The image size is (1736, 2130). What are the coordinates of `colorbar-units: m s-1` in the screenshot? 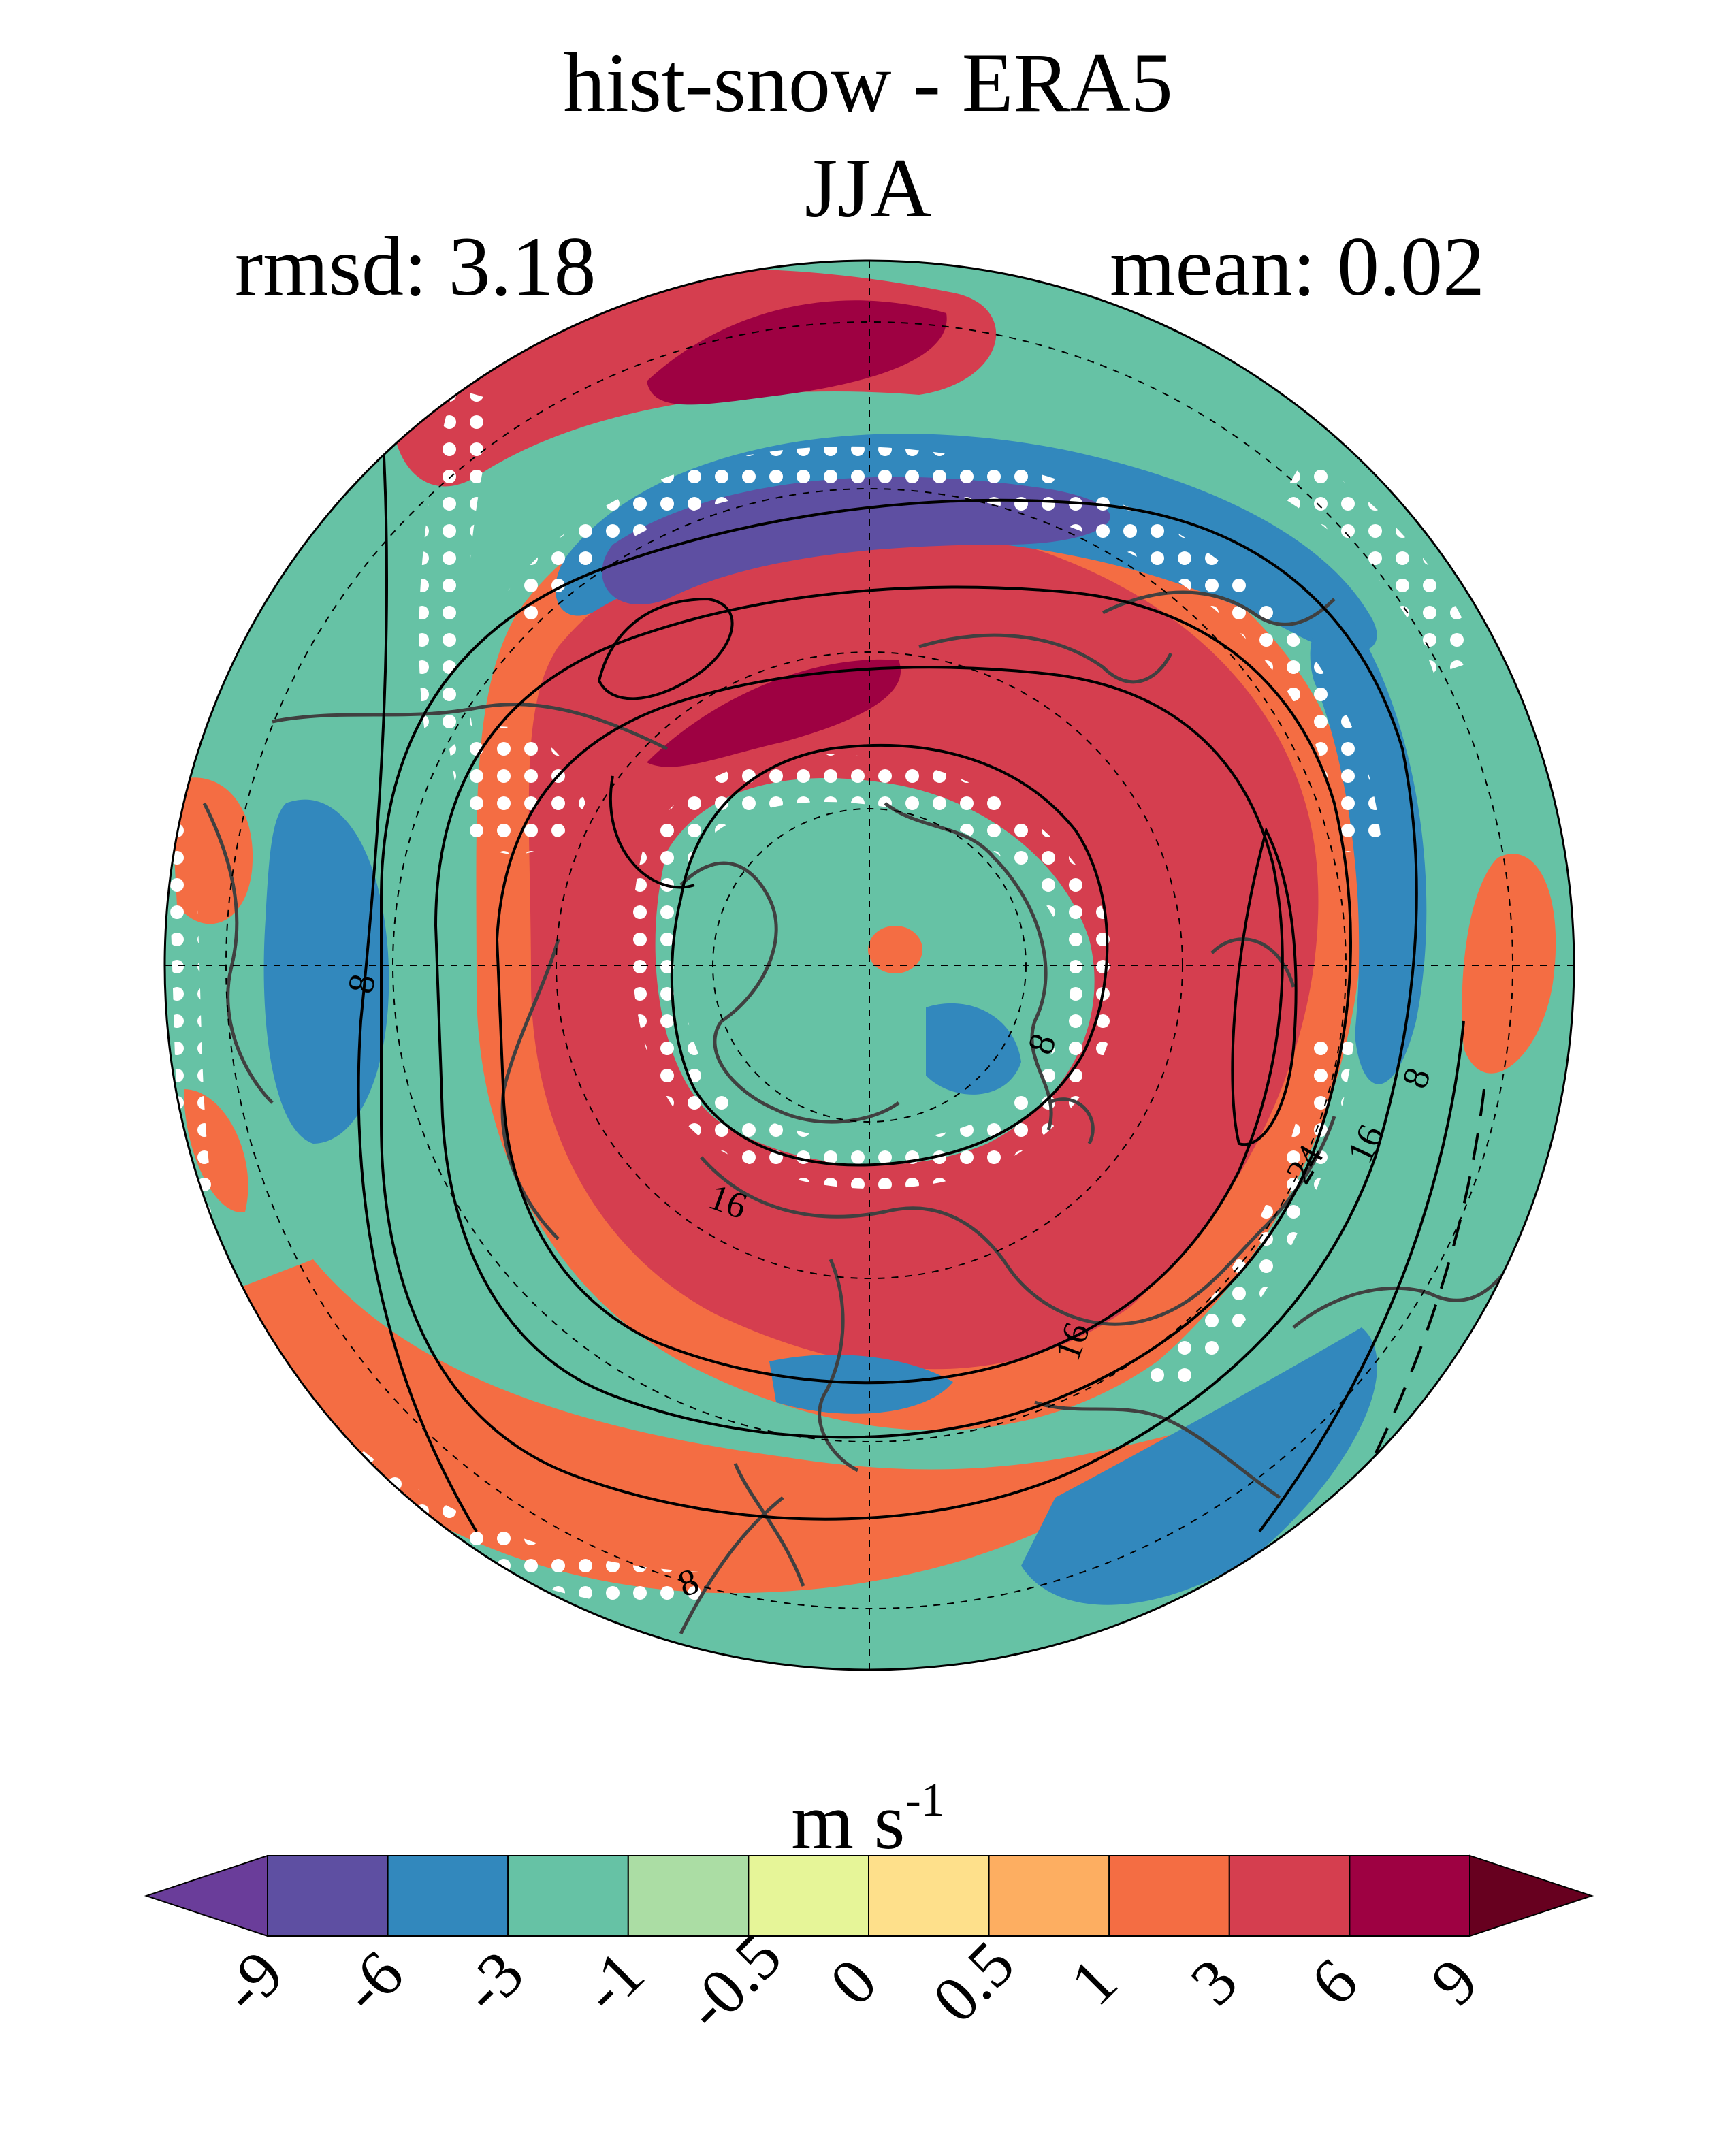 It's located at (868, 1819).